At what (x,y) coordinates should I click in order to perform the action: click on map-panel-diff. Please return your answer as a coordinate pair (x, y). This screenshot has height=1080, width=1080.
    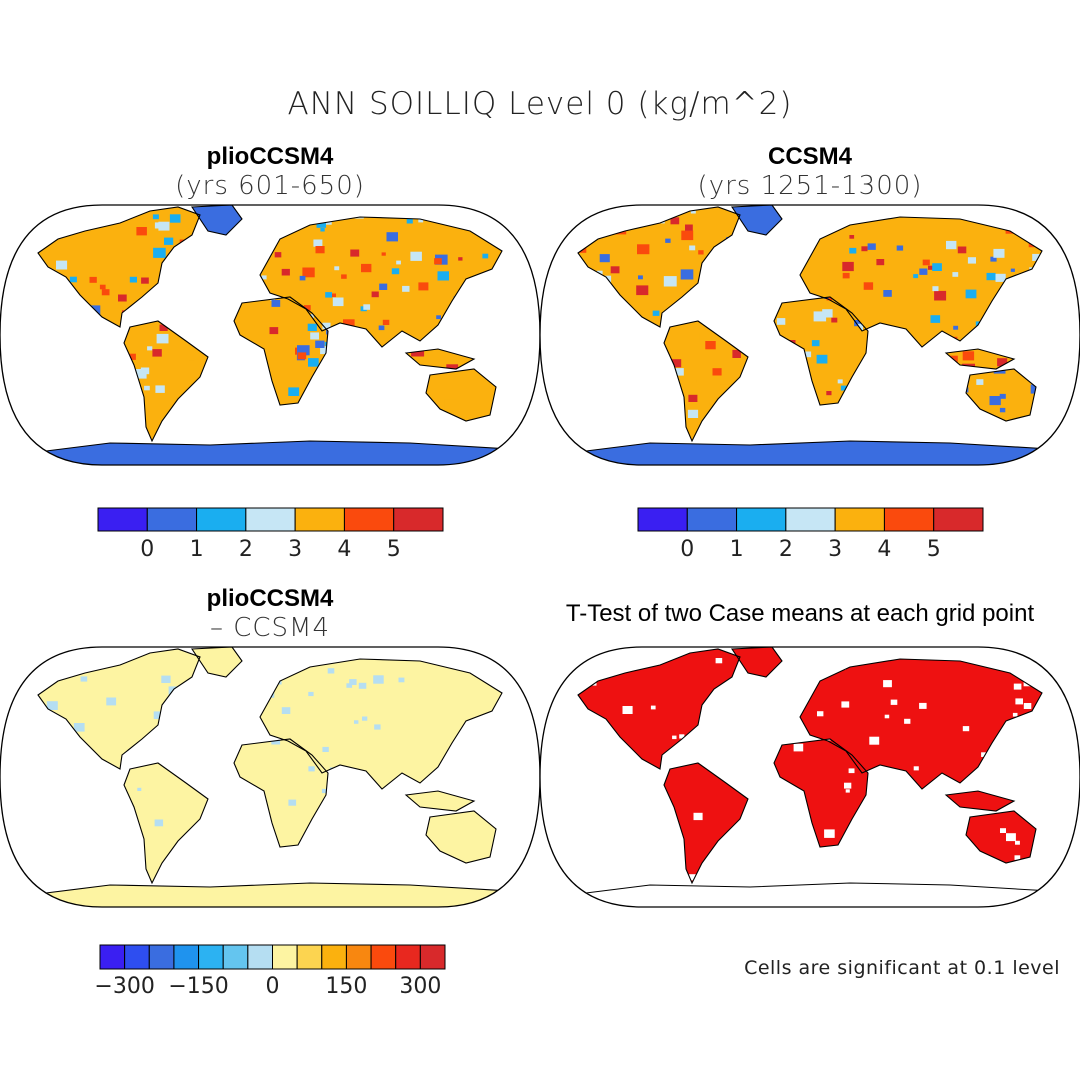
    Looking at the image, I should click on (270, 777).